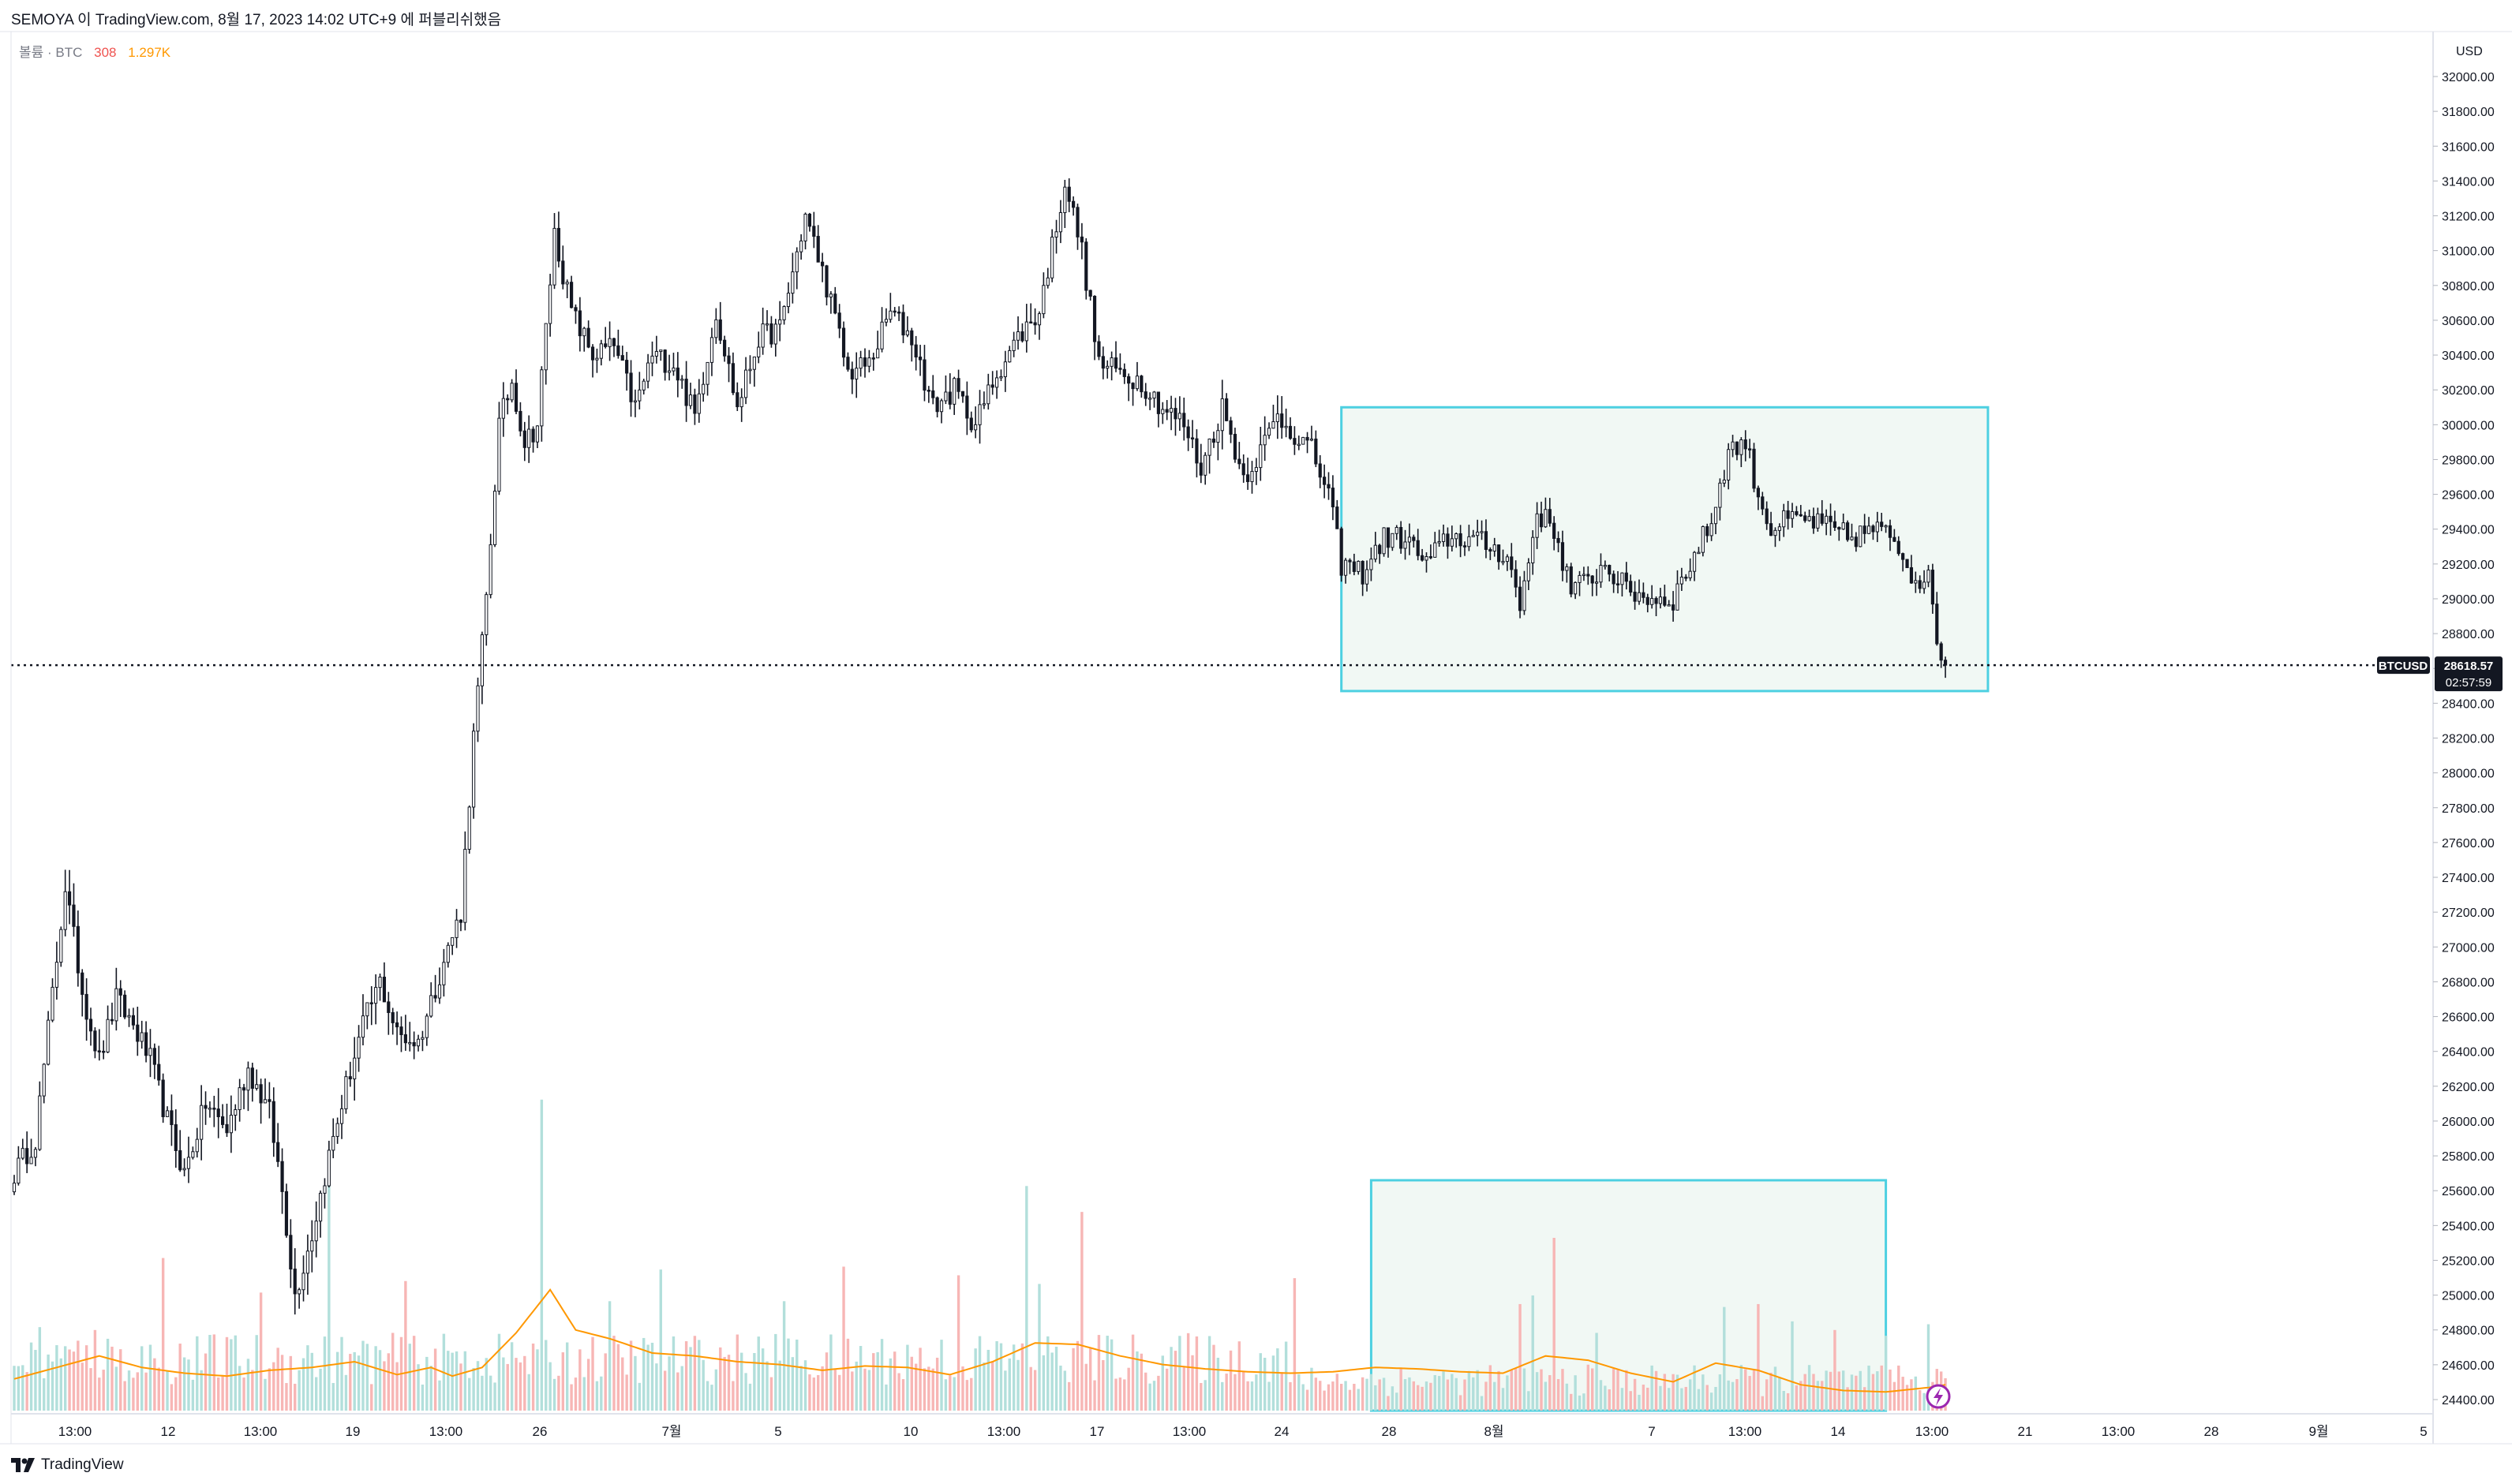 The height and width of the screenshot is (1484, 2512). I want to click on time-tick-label: 7월, so click(671, 1431).